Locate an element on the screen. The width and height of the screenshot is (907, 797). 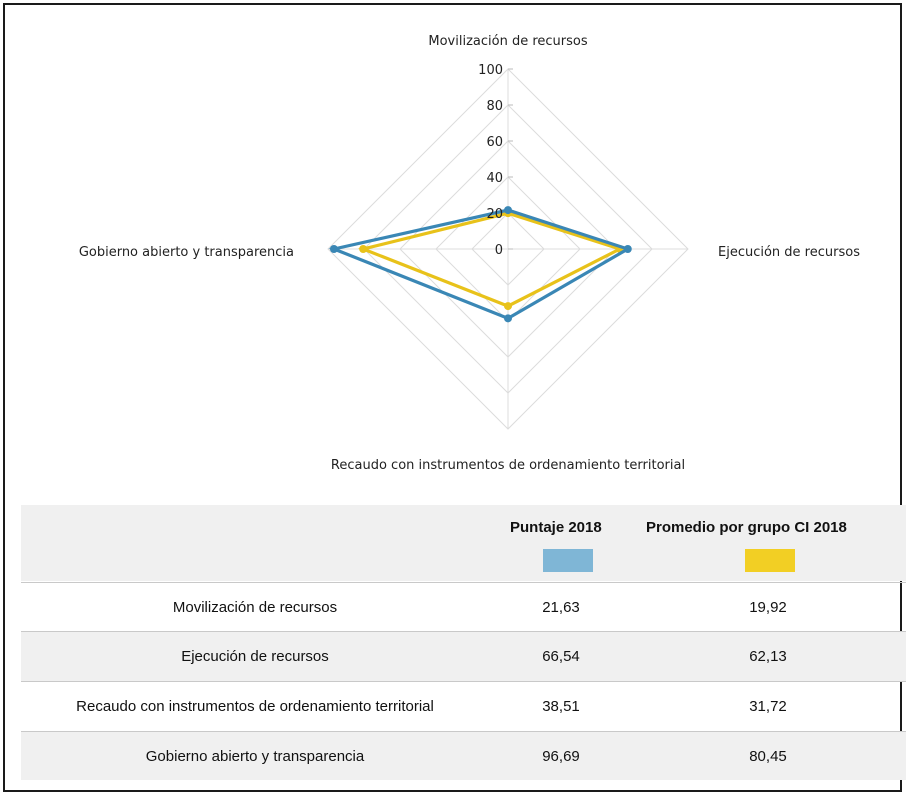
radar-tick-labels: 100 80 60 40 20 0 is located at coordinates (490, 160).